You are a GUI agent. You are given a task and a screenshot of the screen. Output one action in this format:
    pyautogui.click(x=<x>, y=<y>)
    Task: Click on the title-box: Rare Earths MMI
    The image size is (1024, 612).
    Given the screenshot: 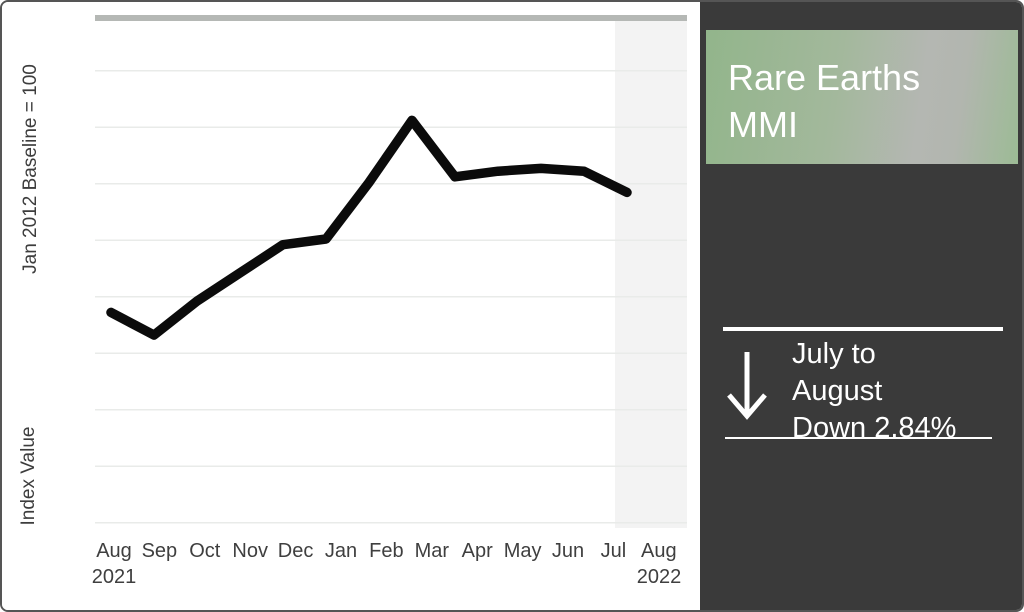 What is the action you would take?
    pyautogui.click(x=862, y=97)
    